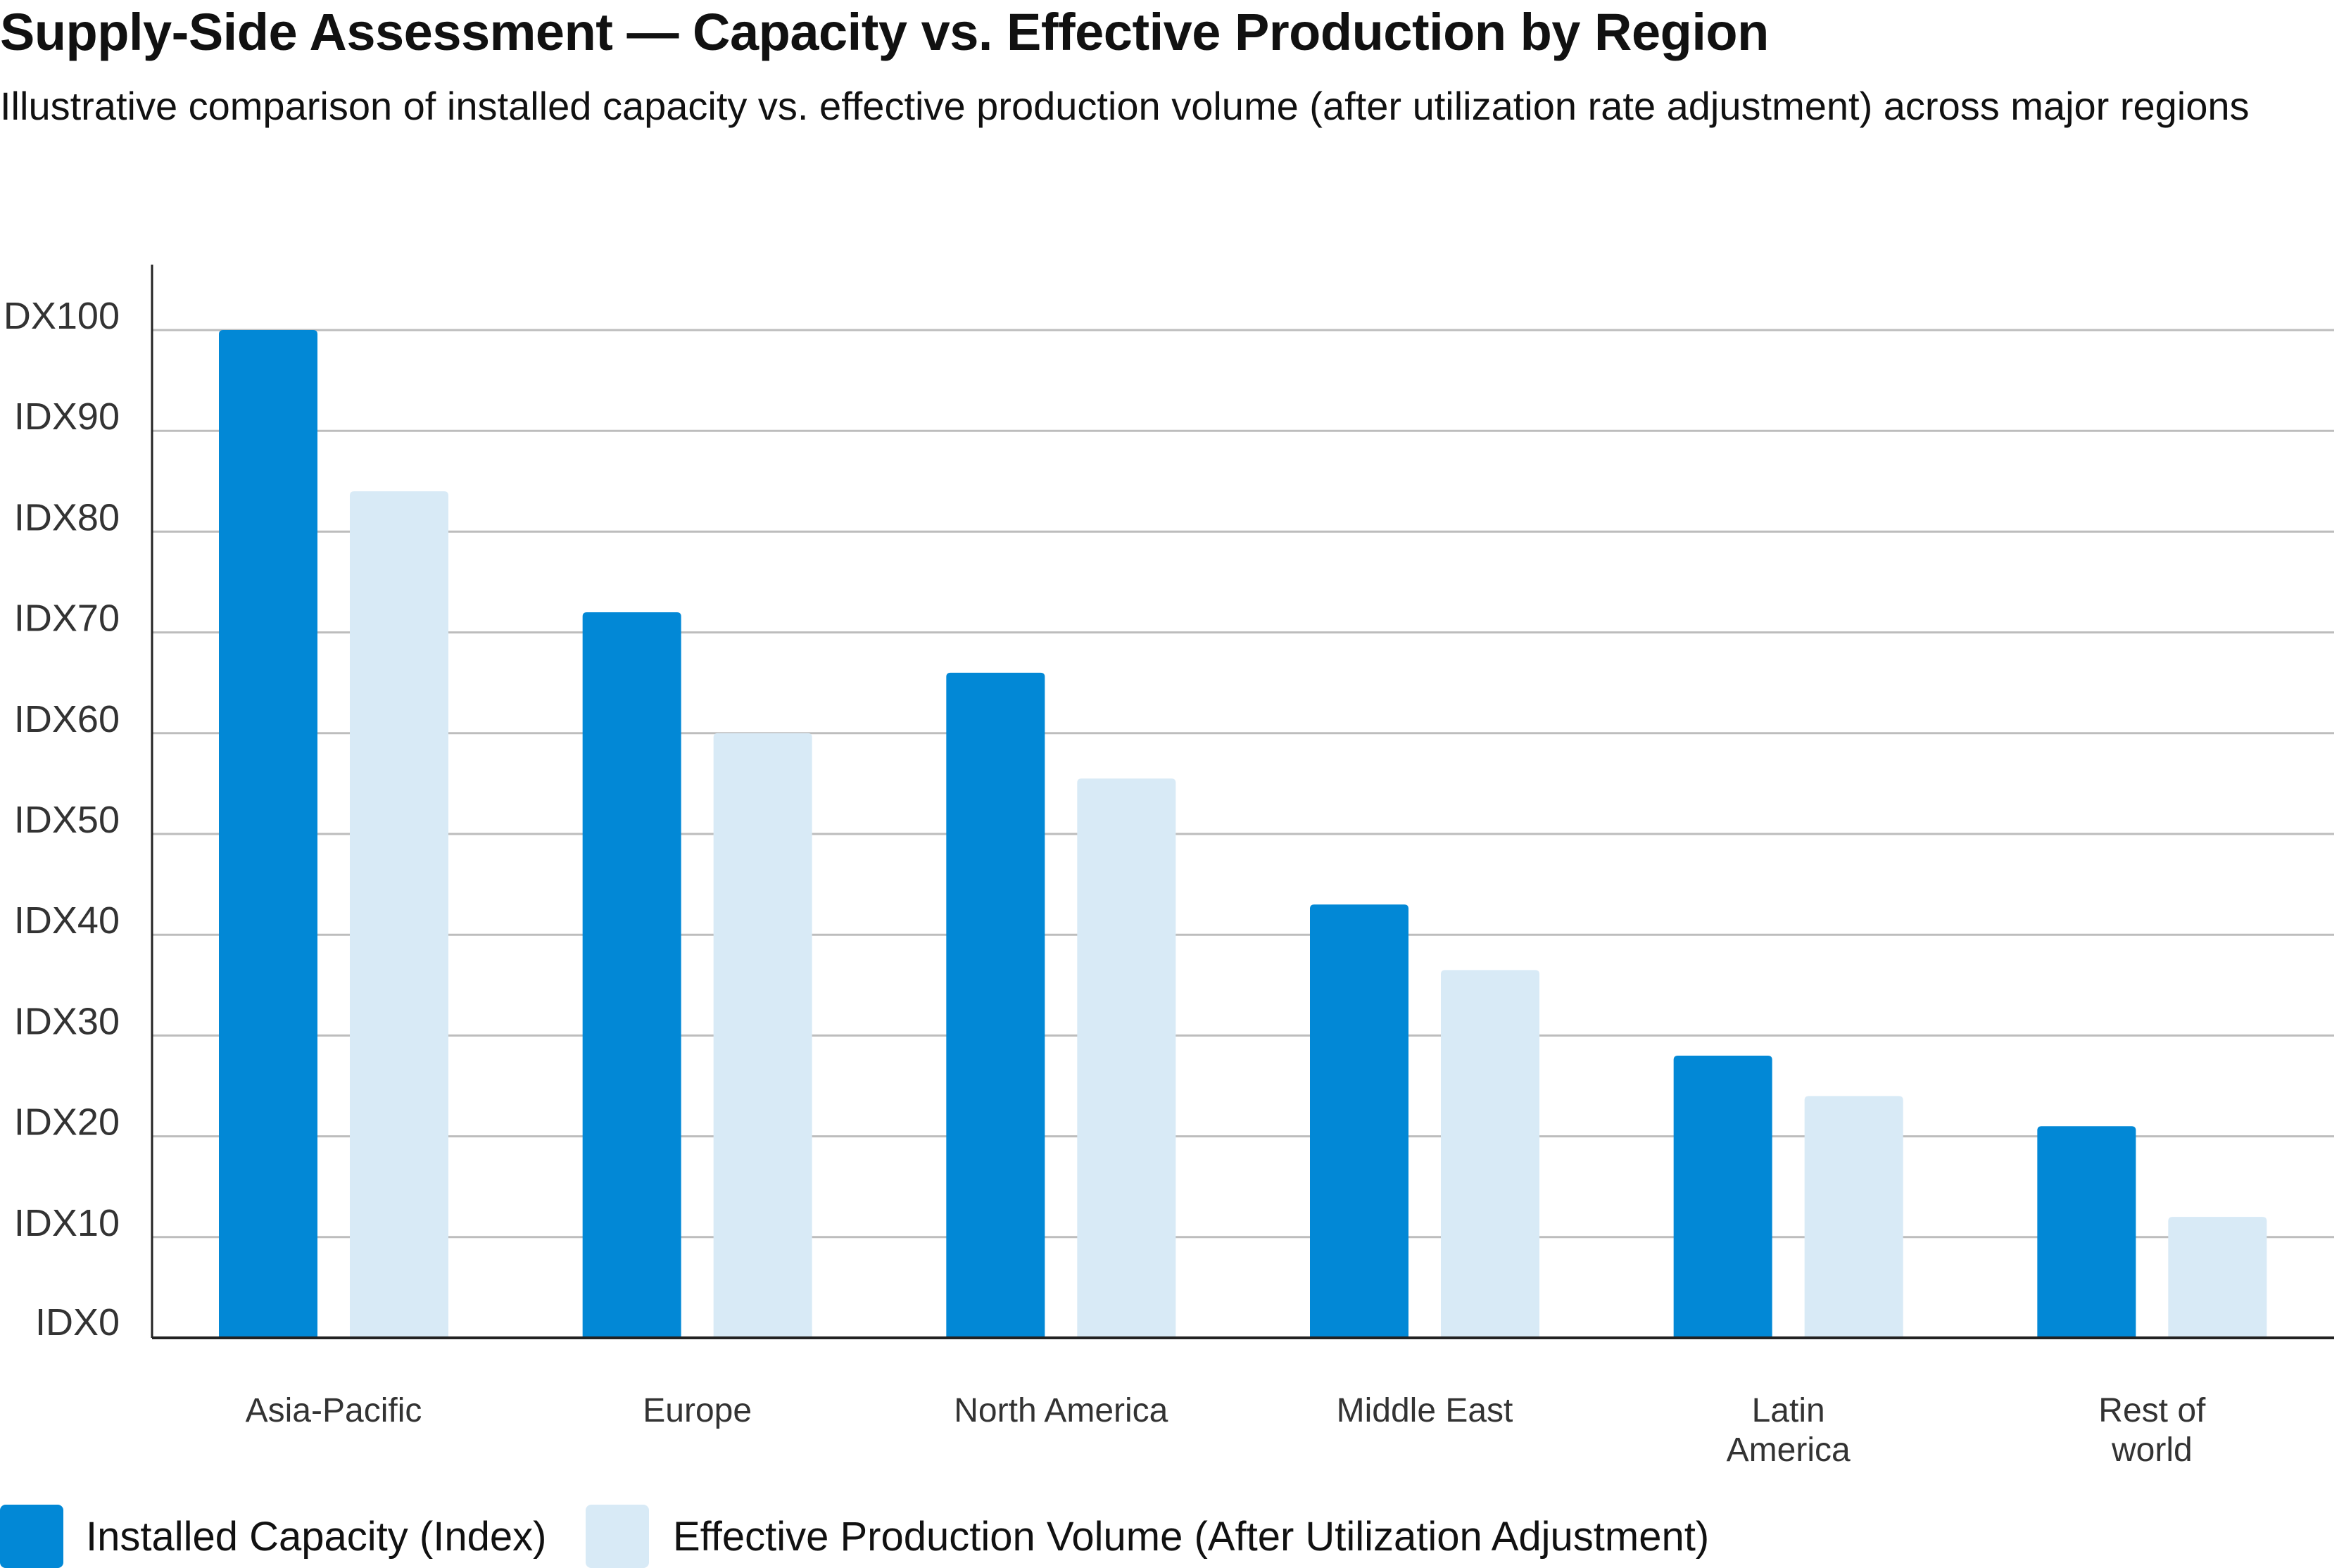 The height and width of the screenshot is (1568, 2351). Describe the element at coordinates (67, 1021) in the screenshot. I see `y-tick-label: IDX30` at that location.